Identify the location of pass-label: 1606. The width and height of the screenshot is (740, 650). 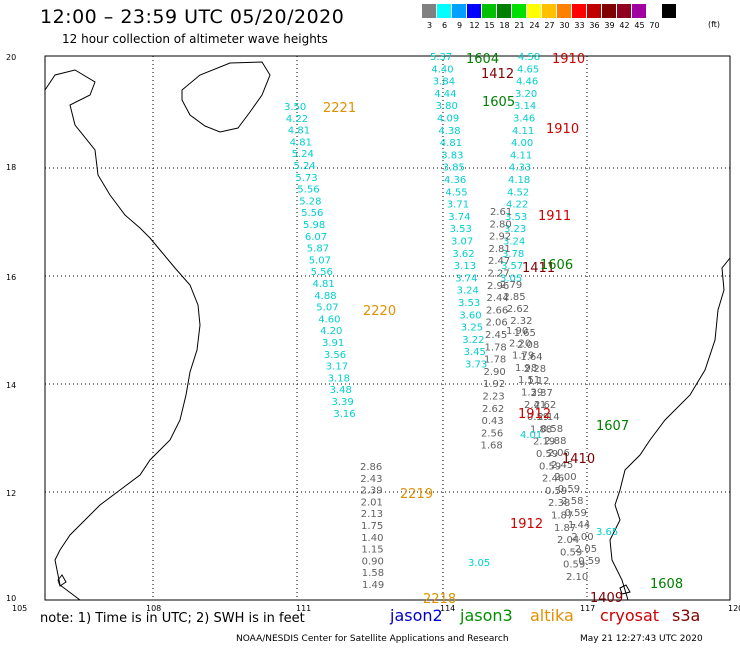
(556, 265).